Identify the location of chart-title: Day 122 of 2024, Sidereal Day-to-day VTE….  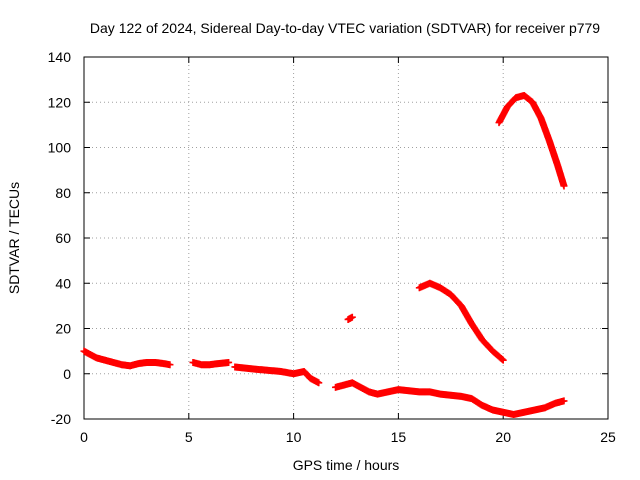
(345, 28).